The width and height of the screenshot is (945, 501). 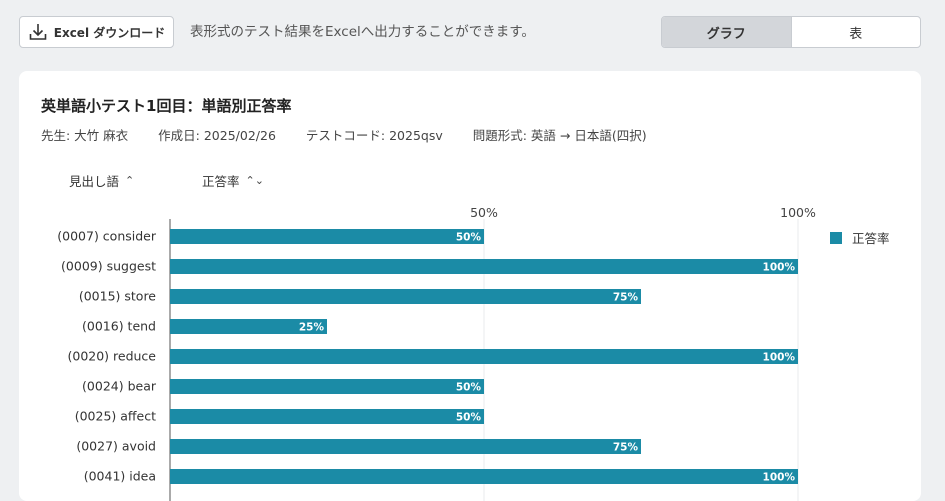 I want to click on legend-swatch, so click(x=836, y=237).